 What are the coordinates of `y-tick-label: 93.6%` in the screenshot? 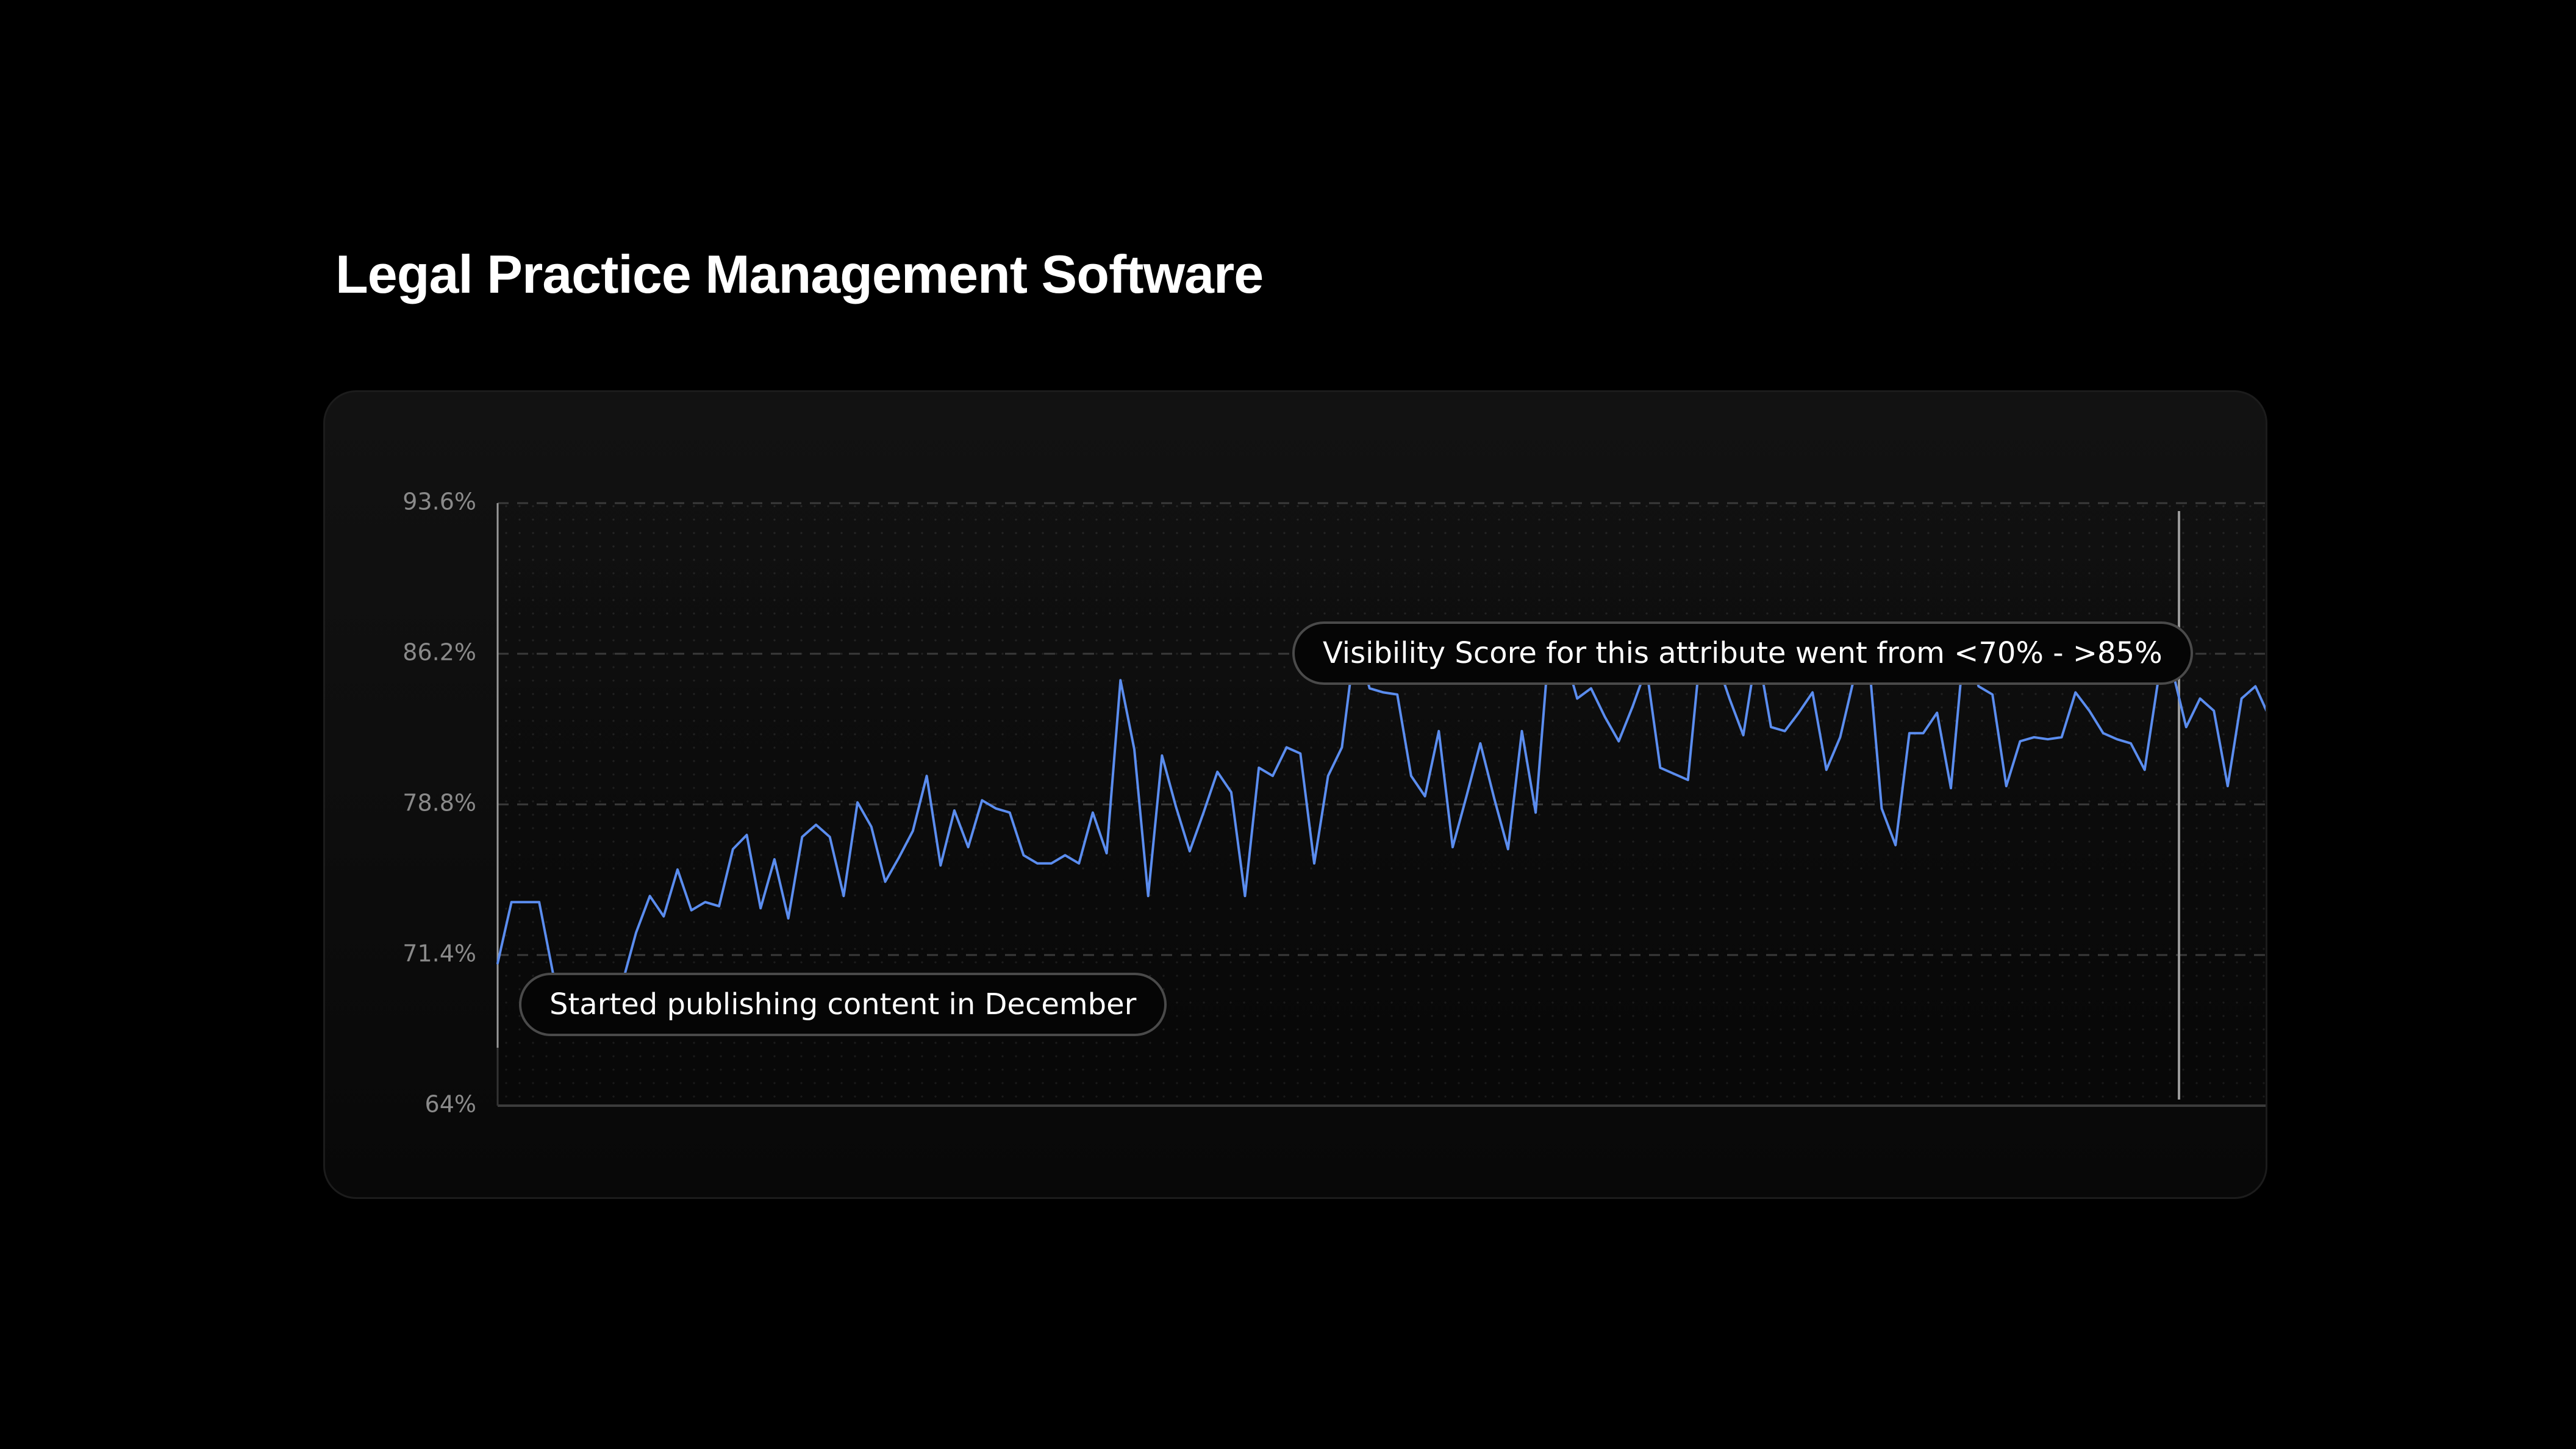 It's located at (439, 501).